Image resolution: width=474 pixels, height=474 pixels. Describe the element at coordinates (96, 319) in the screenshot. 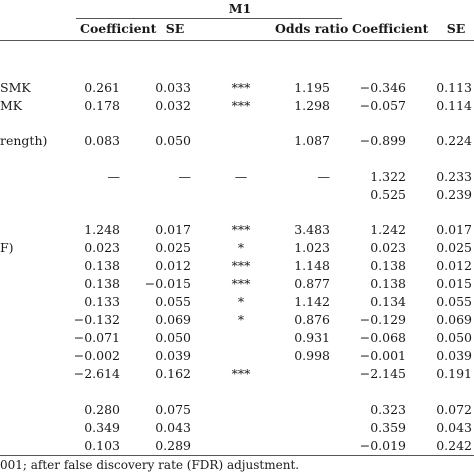

I see `coefficient-m1-cell: −0.132` at that location.